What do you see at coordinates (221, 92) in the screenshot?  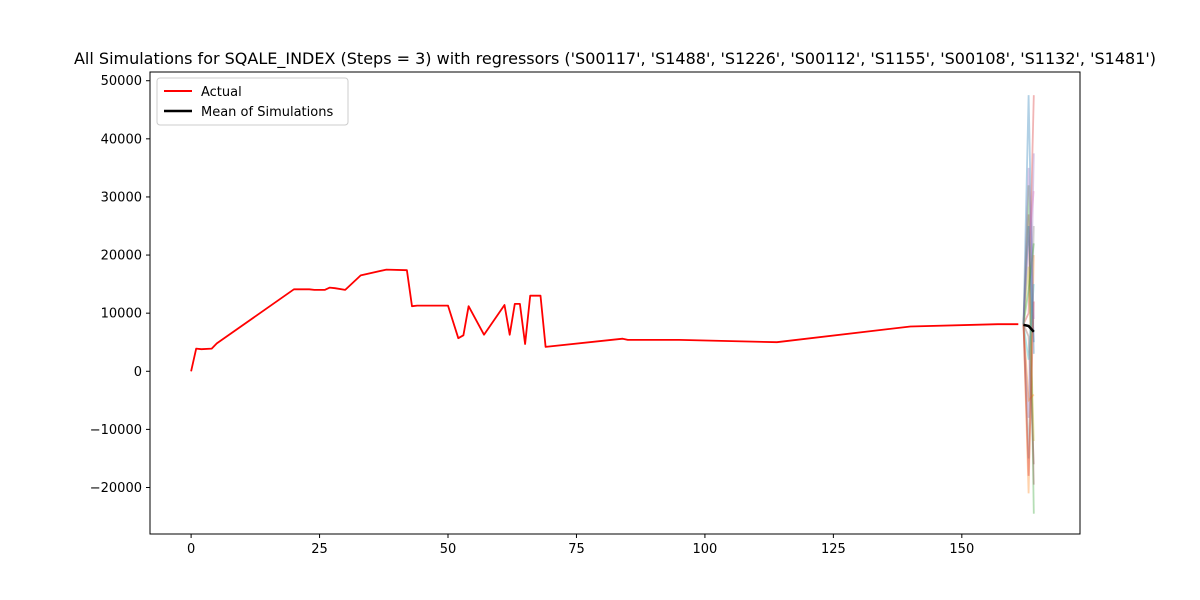 I see `legend-label-actual: Actual` at bounding box center [221, 92].